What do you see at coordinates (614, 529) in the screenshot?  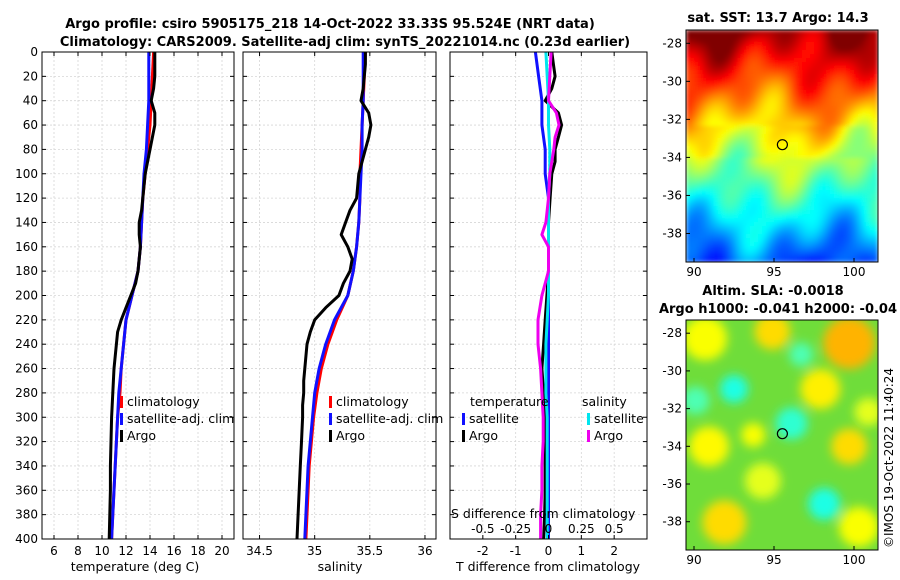 I see `s-xtick-label: 0.5` at bounding box center [614, 529].